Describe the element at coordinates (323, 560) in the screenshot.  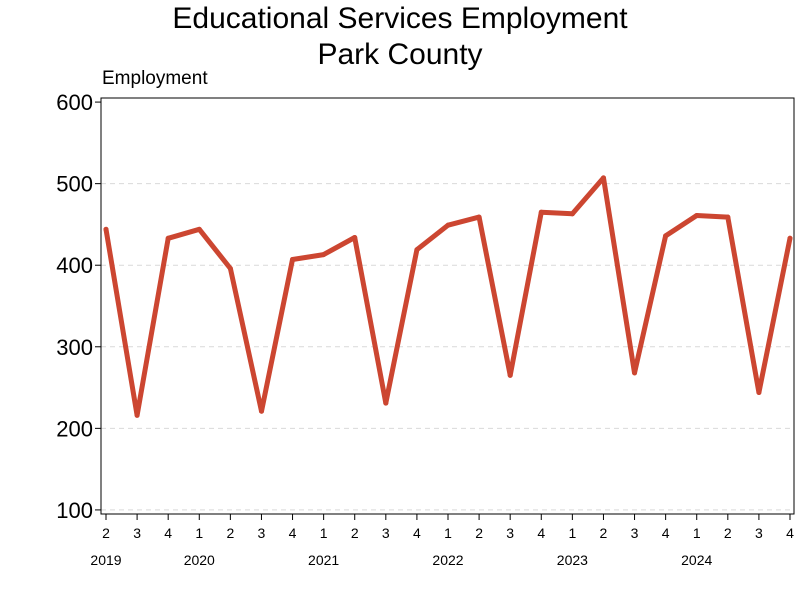
I see `x-year-label: 2021` at that location.